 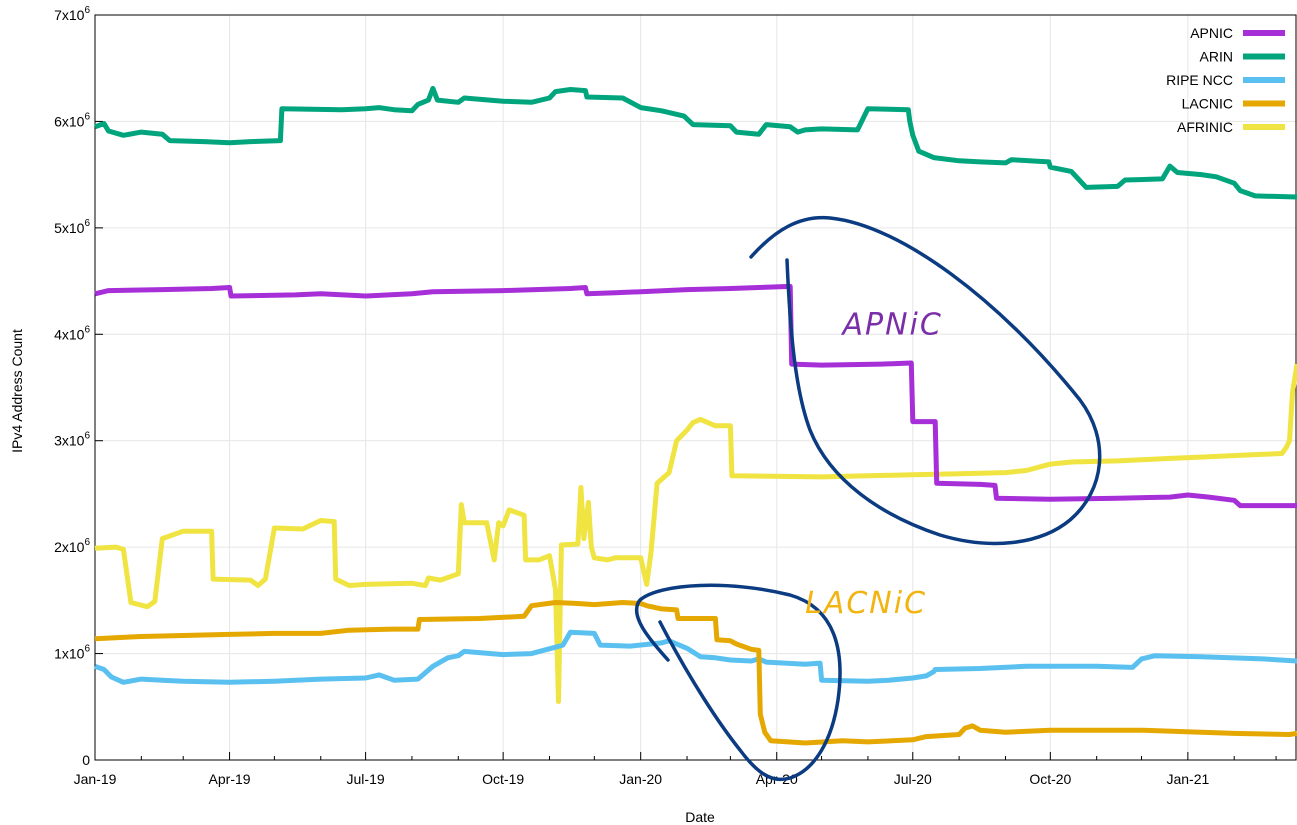 I want to click on x-tick-label: Jul-20, so click(x=913, y=779).